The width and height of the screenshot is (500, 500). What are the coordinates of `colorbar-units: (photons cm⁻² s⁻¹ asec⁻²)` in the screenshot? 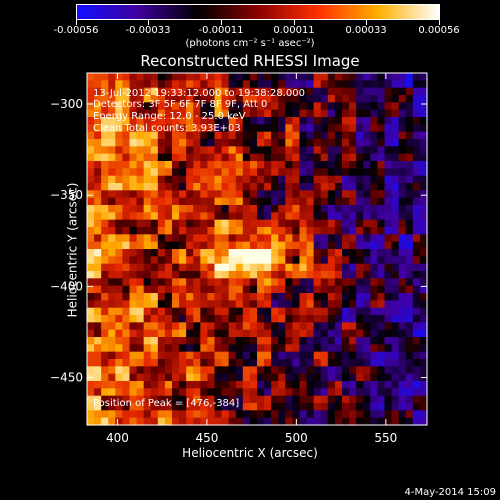 It's located at (250, 43).